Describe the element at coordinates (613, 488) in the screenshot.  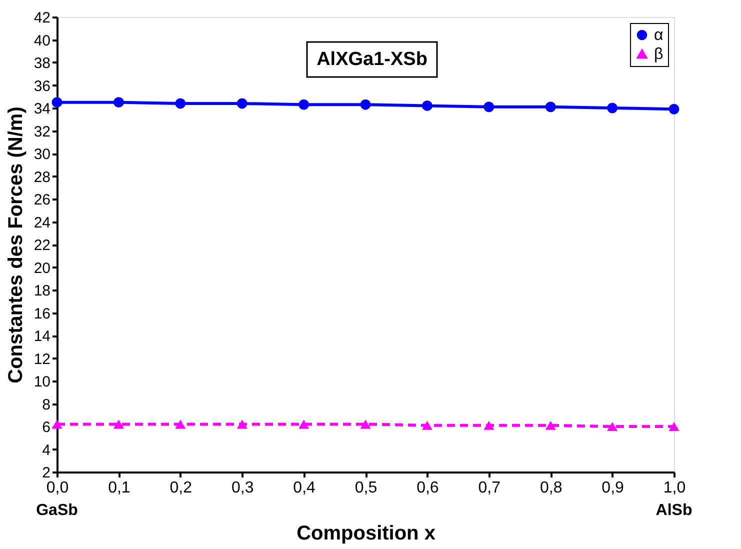
I see `x-tick-label: 0,9` at that location.